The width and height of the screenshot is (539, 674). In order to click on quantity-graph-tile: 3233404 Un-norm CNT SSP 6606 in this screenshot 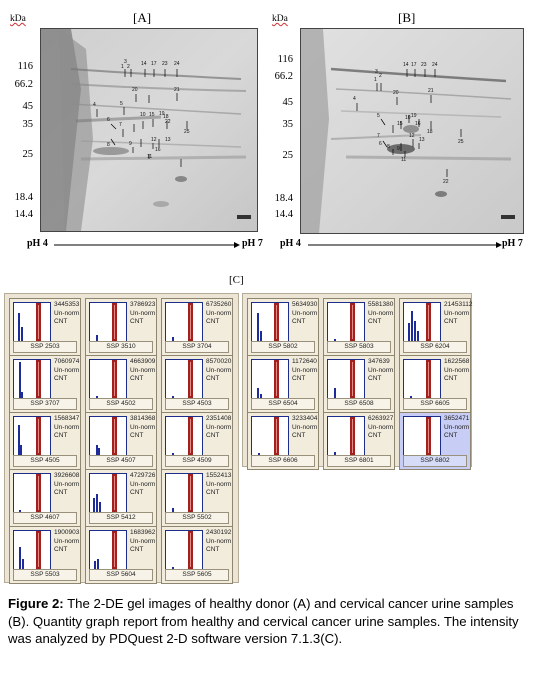, I will do `click(283, 441)`.